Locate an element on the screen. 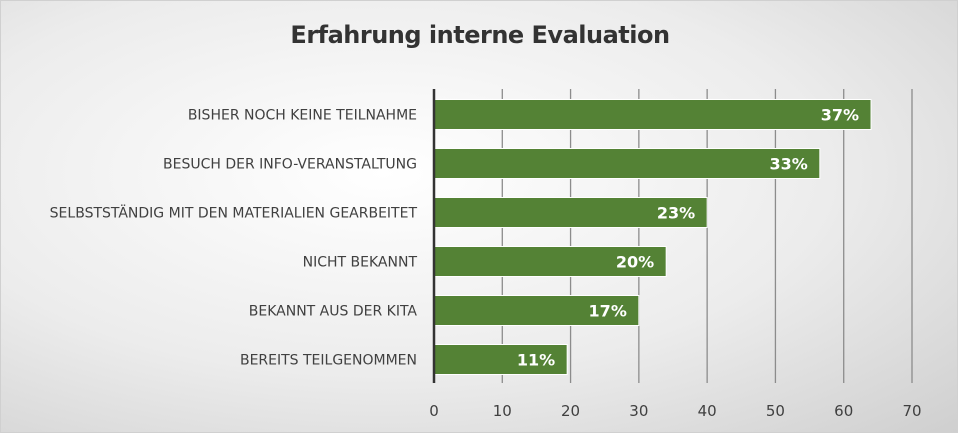  y-category-label: BESUCH DER INFO-VERANSTALTUNG is located at coordinates (290, 165).